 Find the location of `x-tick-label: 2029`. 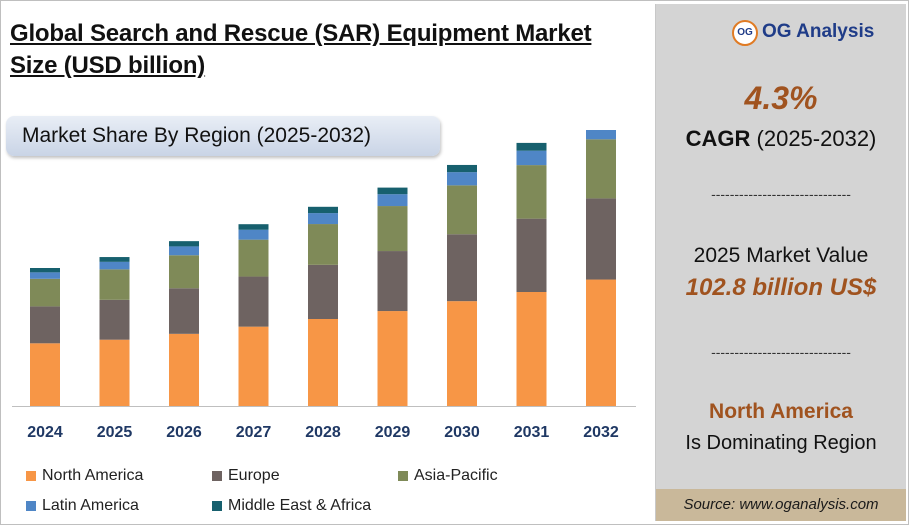

x-tick-label: 2029 is located at coordinates (393, 432).